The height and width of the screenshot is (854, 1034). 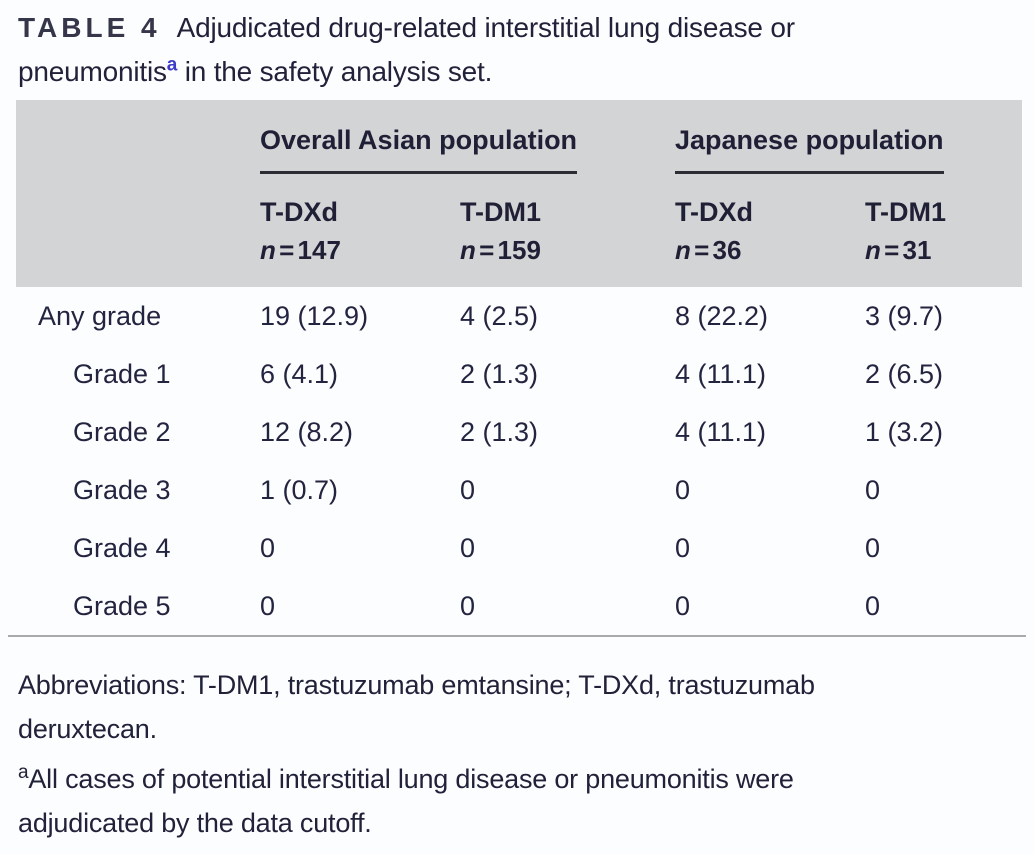 What do you see at coordinates (906, 250) in the screenshot?
I see `n-value: = 31` at bounding box center [906, 250].